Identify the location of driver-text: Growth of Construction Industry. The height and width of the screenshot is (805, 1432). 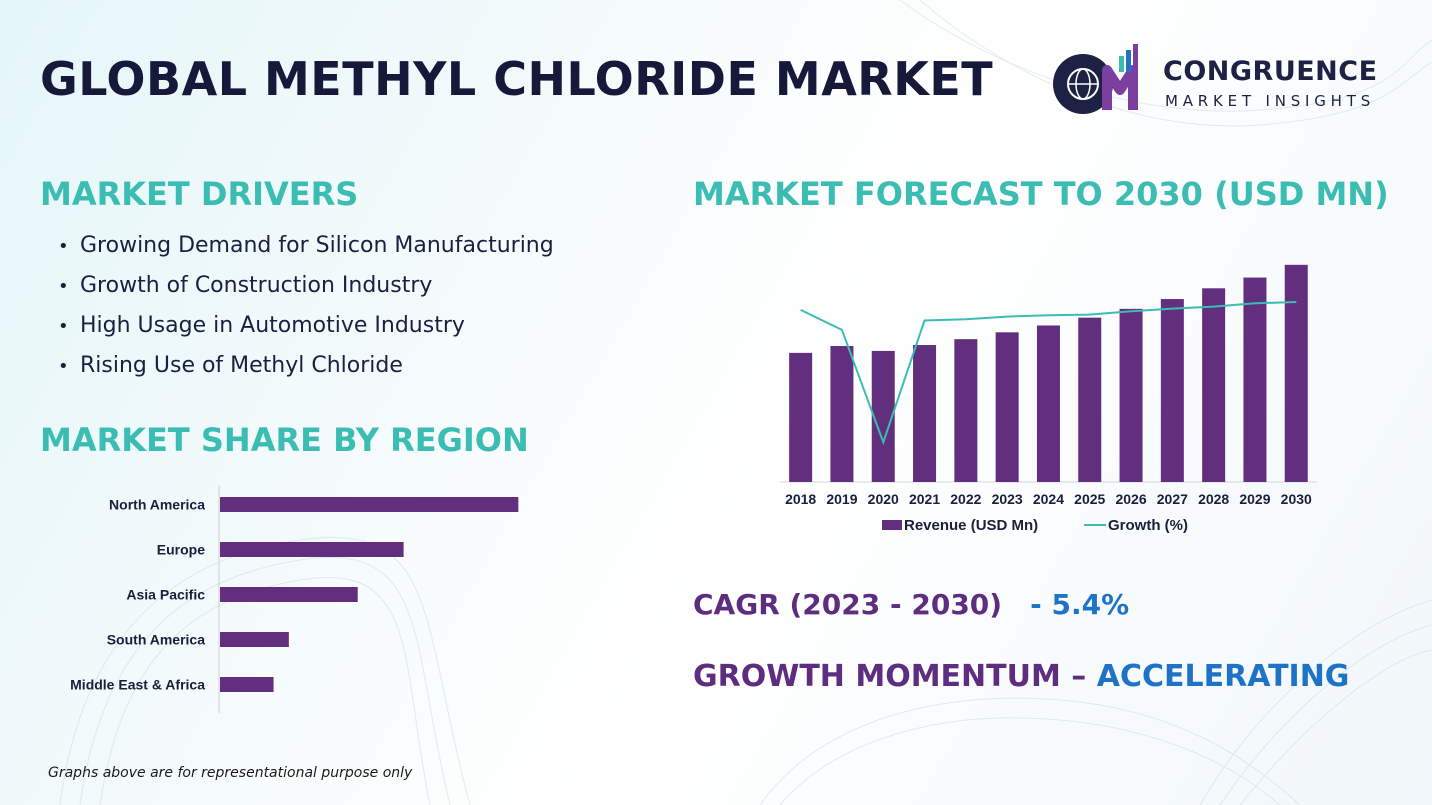
(256, 285).